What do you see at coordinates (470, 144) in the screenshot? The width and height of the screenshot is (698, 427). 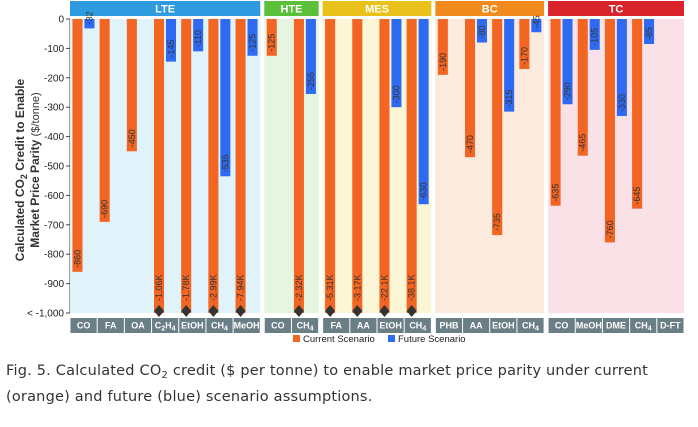 I see `current-bar-label: -470` at bounding box center [470, 144].